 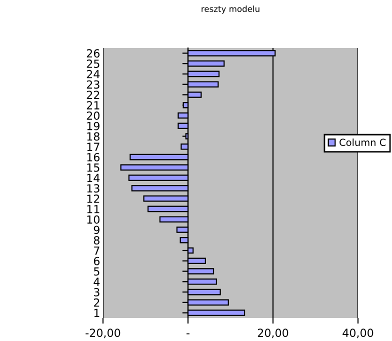 What do you see at coordinates (97, 271) in the screenshot?
I see `y-tick-label: 5` at bounding box center [97, 271].